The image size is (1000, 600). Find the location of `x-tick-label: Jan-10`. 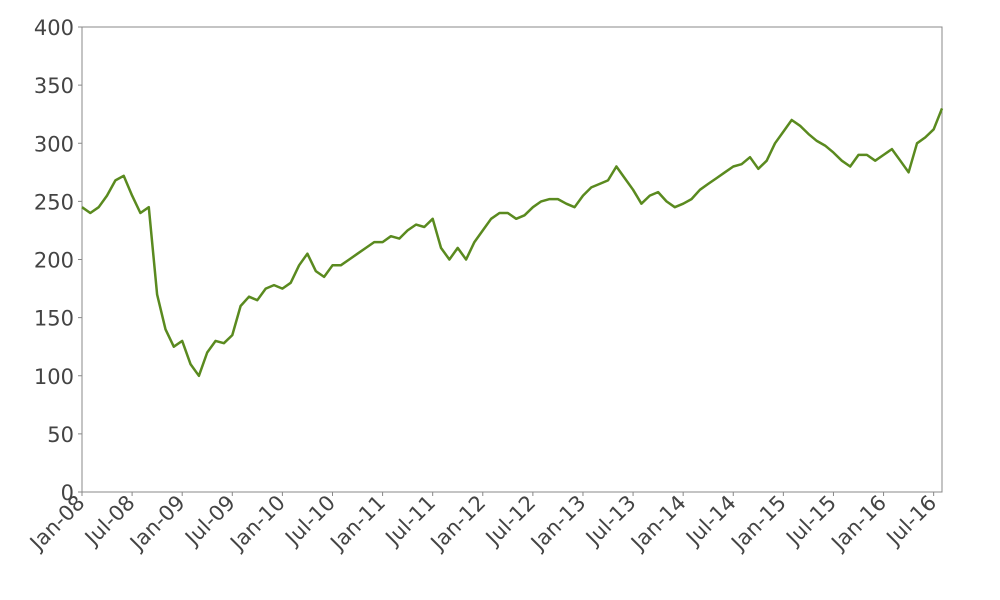

x-tick-label: Jan-10 is located at coordinates (257, 524).